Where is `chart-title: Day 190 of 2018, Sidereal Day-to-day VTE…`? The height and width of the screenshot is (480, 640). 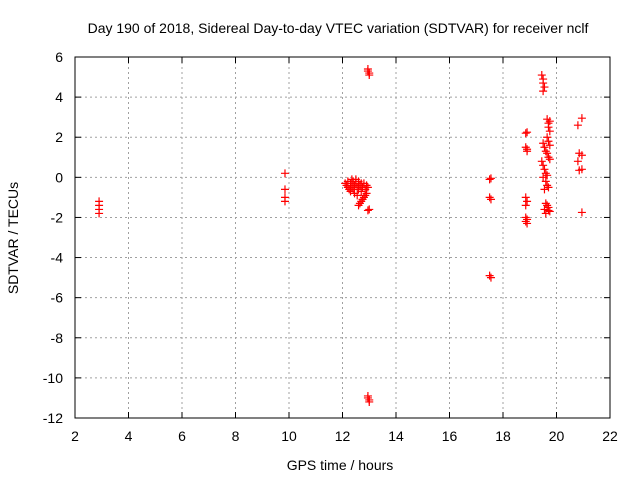
chart-title: Day 190 of 2018, Sidereal Day-to-day VTE… is located at coordinates (338, 28).